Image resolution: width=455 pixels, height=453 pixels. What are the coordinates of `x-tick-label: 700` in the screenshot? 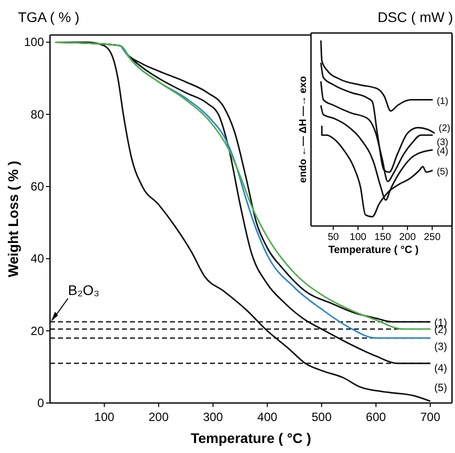 It's located at (430, 417).